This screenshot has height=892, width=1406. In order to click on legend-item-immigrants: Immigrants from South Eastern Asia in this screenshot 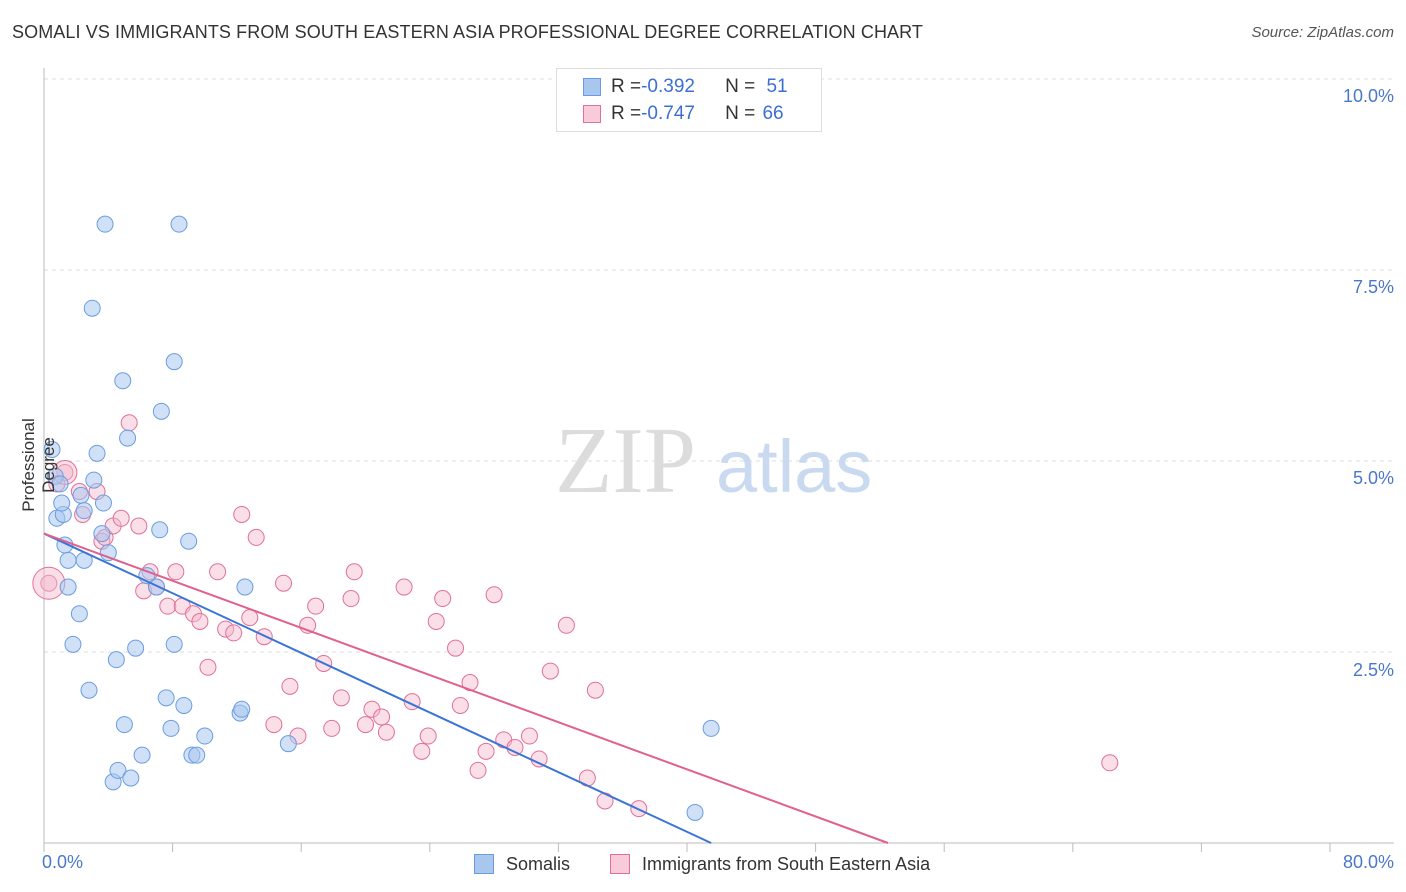, I will do `click(770, 864)`.